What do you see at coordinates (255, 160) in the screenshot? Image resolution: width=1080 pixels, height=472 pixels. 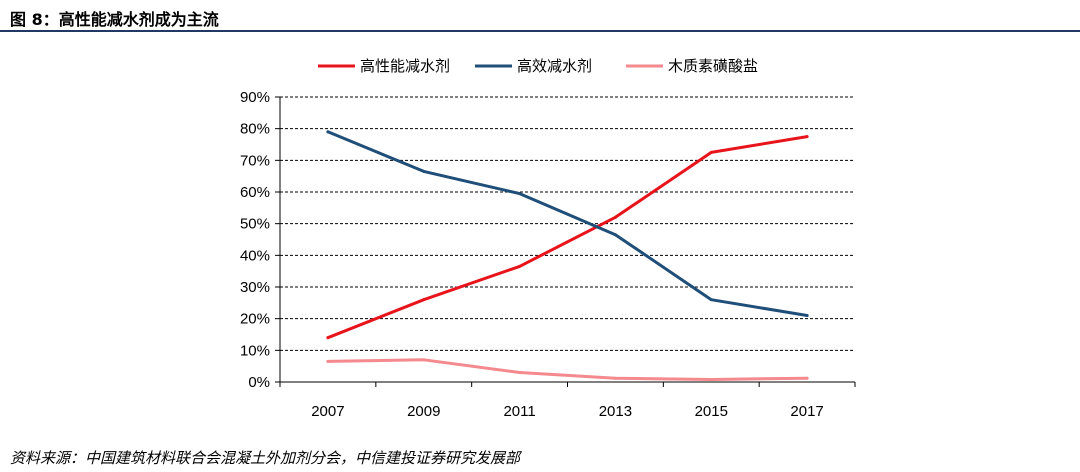 I see `y-tick-label: 70%` at bounding box center [255, 160].